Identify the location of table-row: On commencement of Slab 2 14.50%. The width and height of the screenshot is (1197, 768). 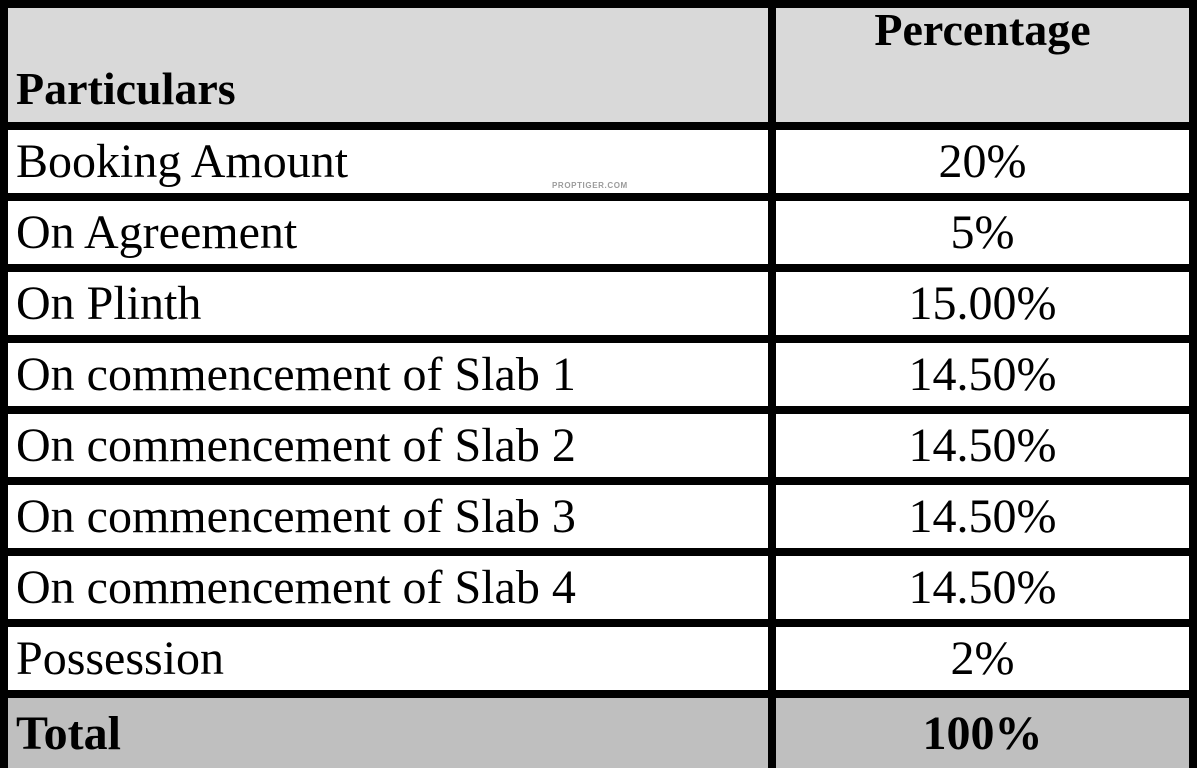
(598, 445).